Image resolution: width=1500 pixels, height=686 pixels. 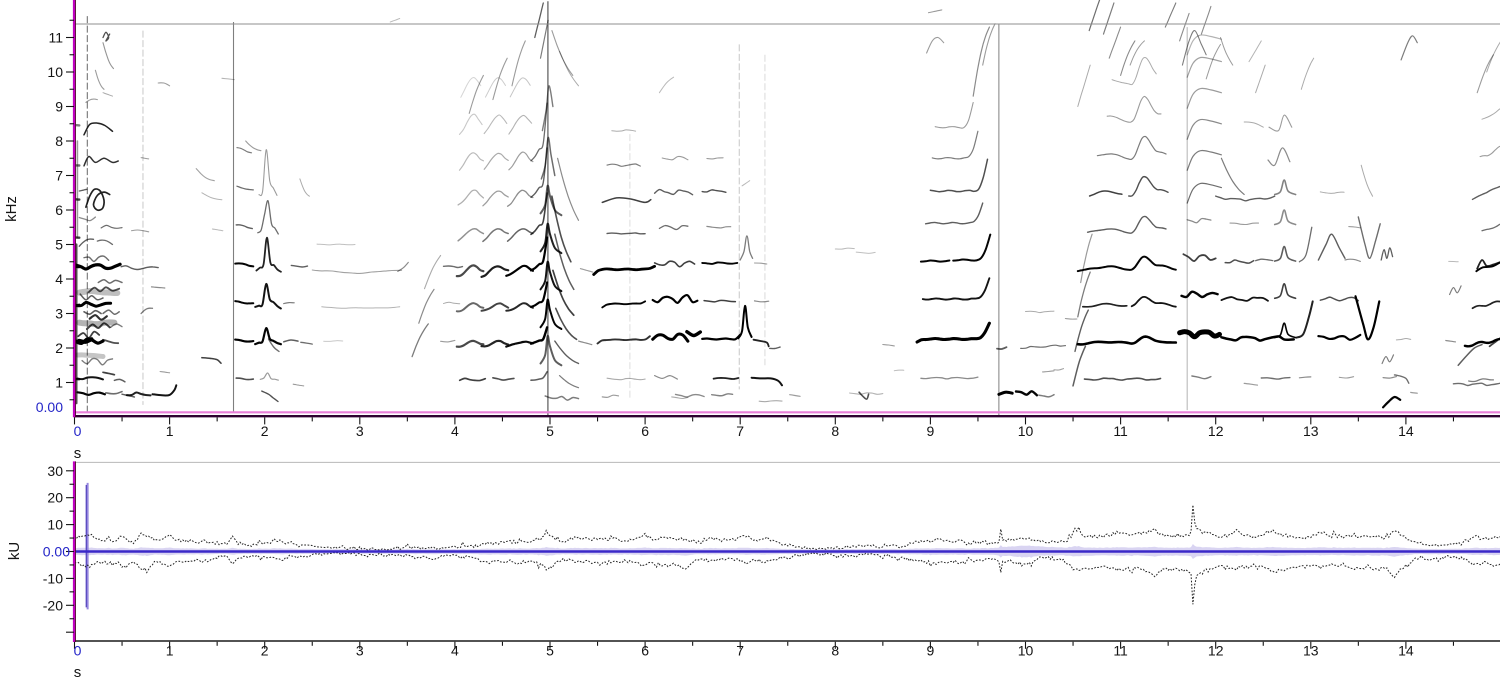 I want to click on waveform-x-tick-label: 12, so click(x=1216, y=651).